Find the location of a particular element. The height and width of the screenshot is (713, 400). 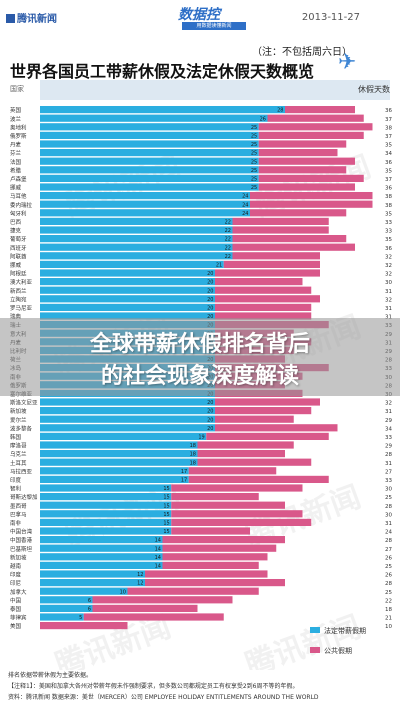

category-label: 巴西 is located at coordinates (16, 222).